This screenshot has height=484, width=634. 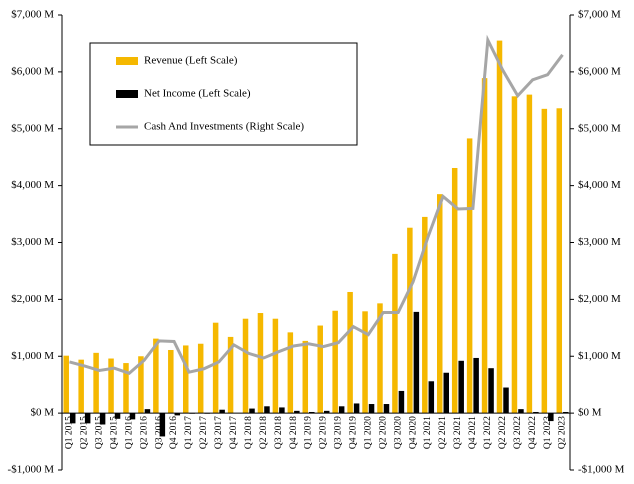 What do you see at coordinates (234, 432) in the screenshot?
I see `x-tick-label: Q4 2017` at bounding box center [234, 432].